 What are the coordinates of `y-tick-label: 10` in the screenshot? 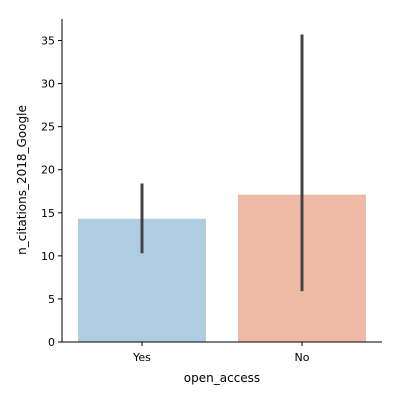 It's located at (48, 256).